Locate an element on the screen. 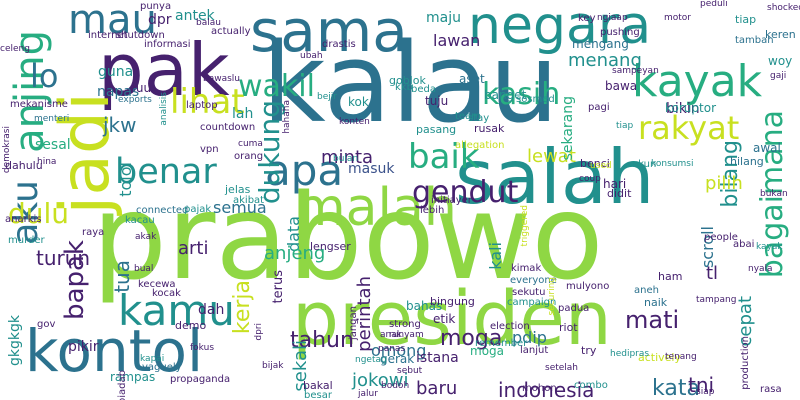 The height and width of the screenshot is (400, 800). cloud-word: naik is located at coordinates (656, 302).